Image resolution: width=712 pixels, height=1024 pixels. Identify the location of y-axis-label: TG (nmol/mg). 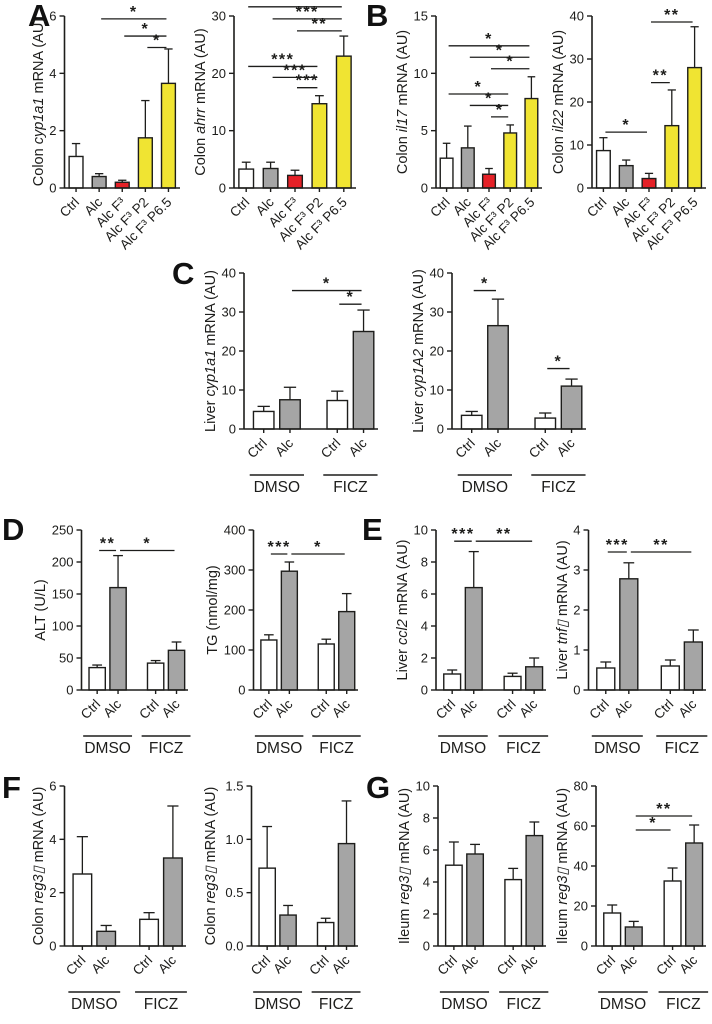
(213, 609).